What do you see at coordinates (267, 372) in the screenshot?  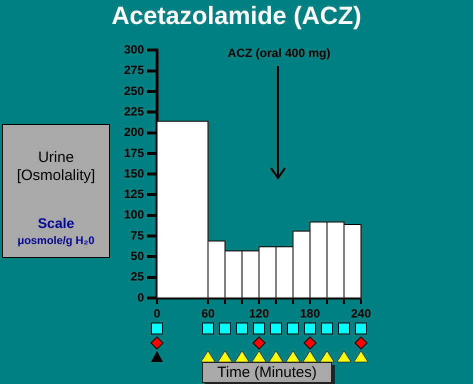 I see `x-axis-title: Time (Minutes)` at bounding box center [267, 372].